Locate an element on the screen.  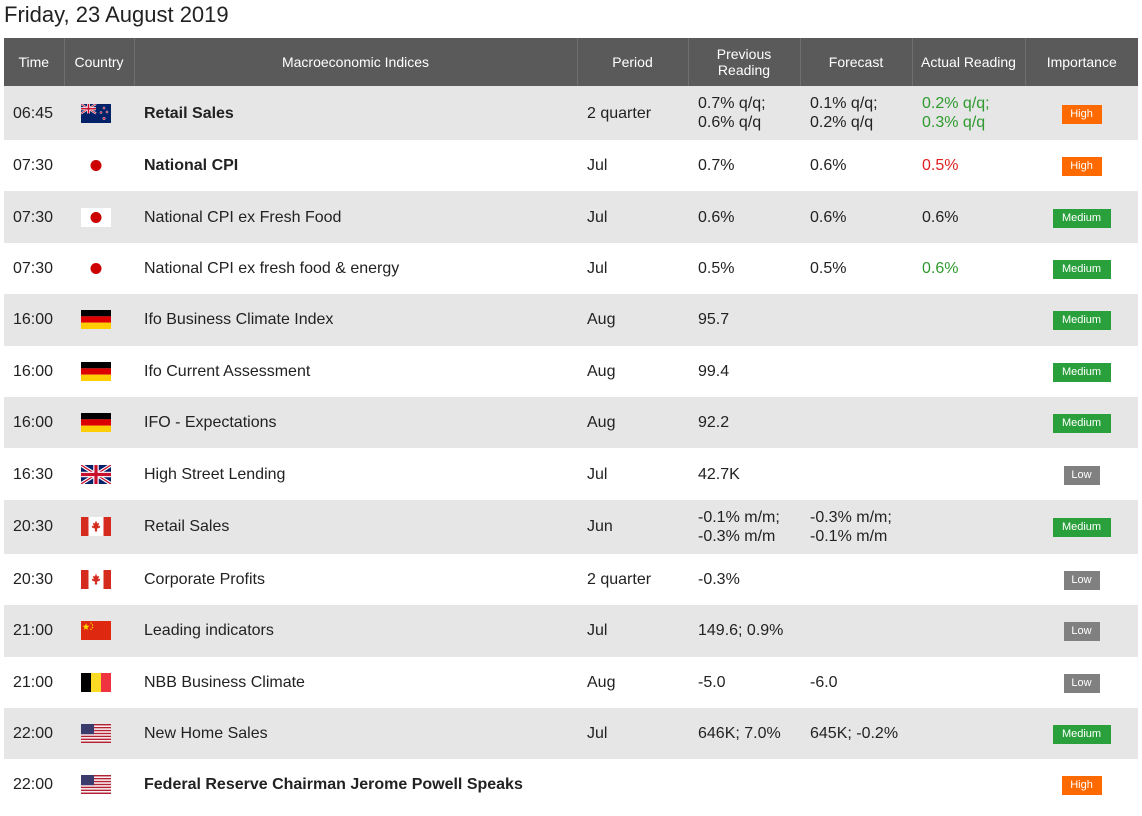
value-line: 92.2 is located at coordinates (714, 423).